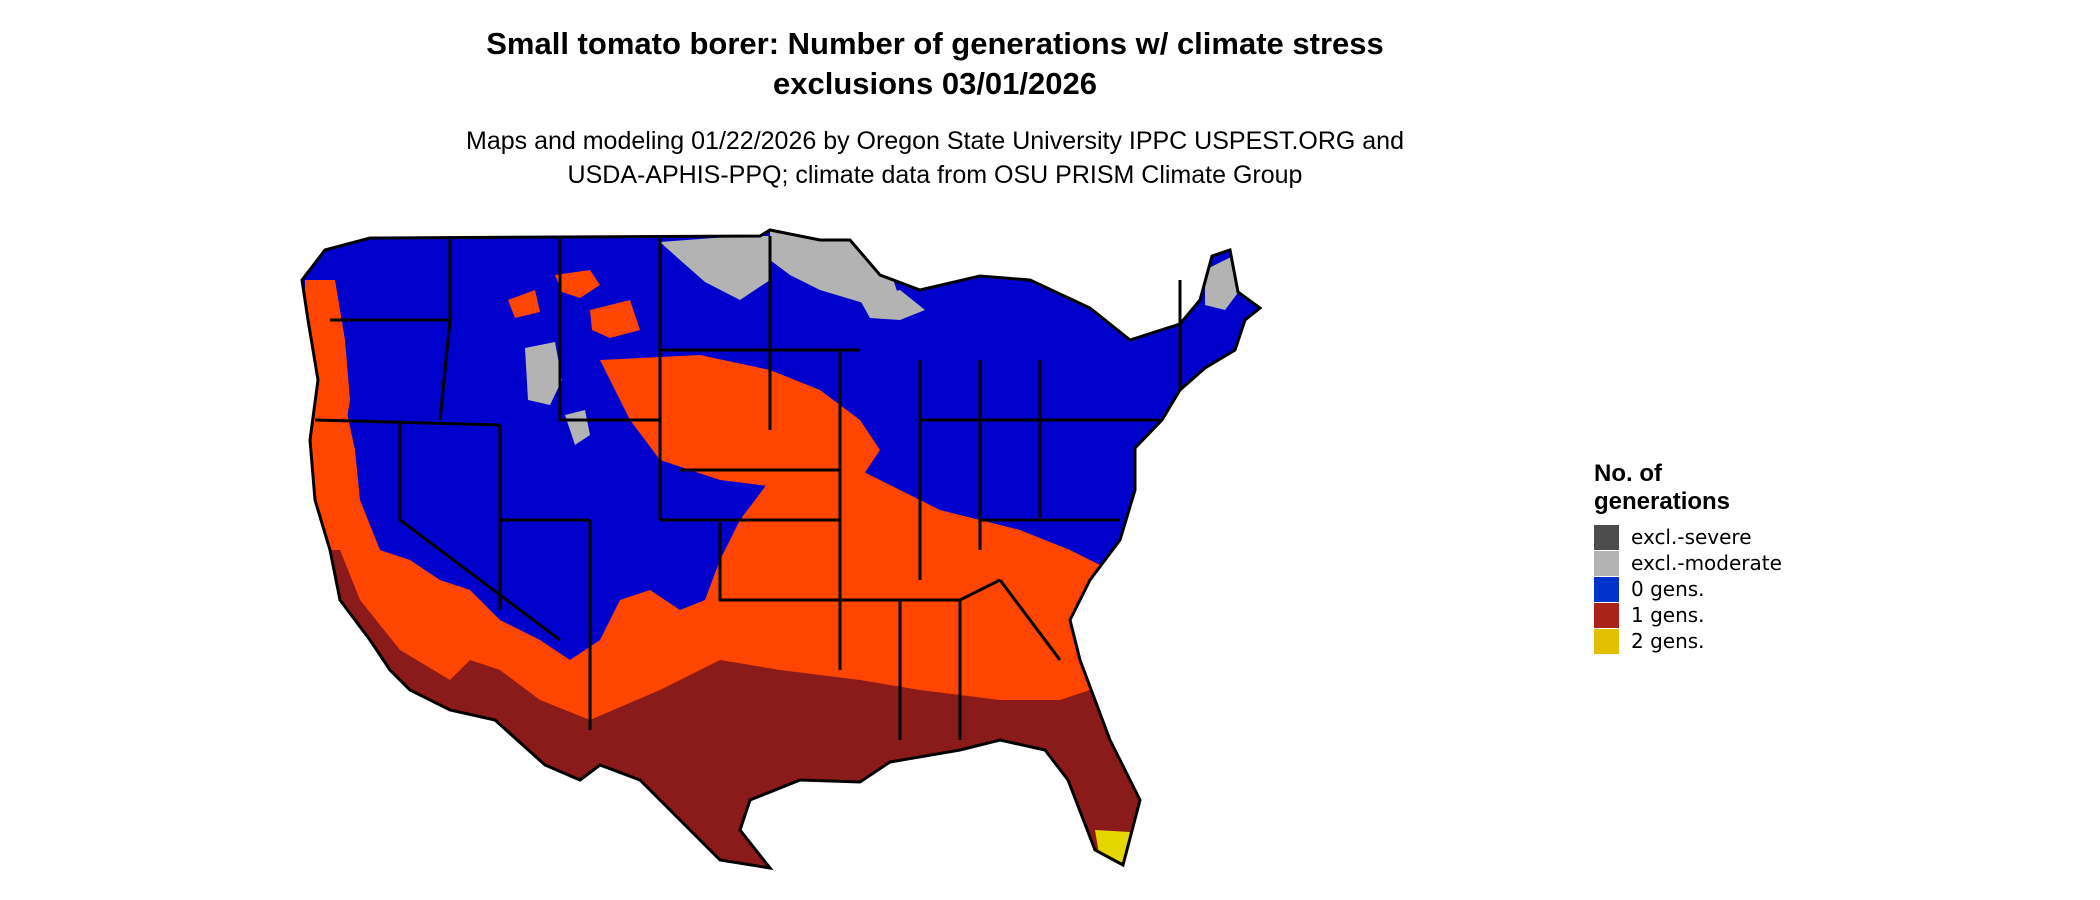 The height and width of the screenshot is (900, 2100). What do you see at coordinates (524, 304) in the screenshot?
I see `zone-patch-mt2` at bounding box center [524, 304].